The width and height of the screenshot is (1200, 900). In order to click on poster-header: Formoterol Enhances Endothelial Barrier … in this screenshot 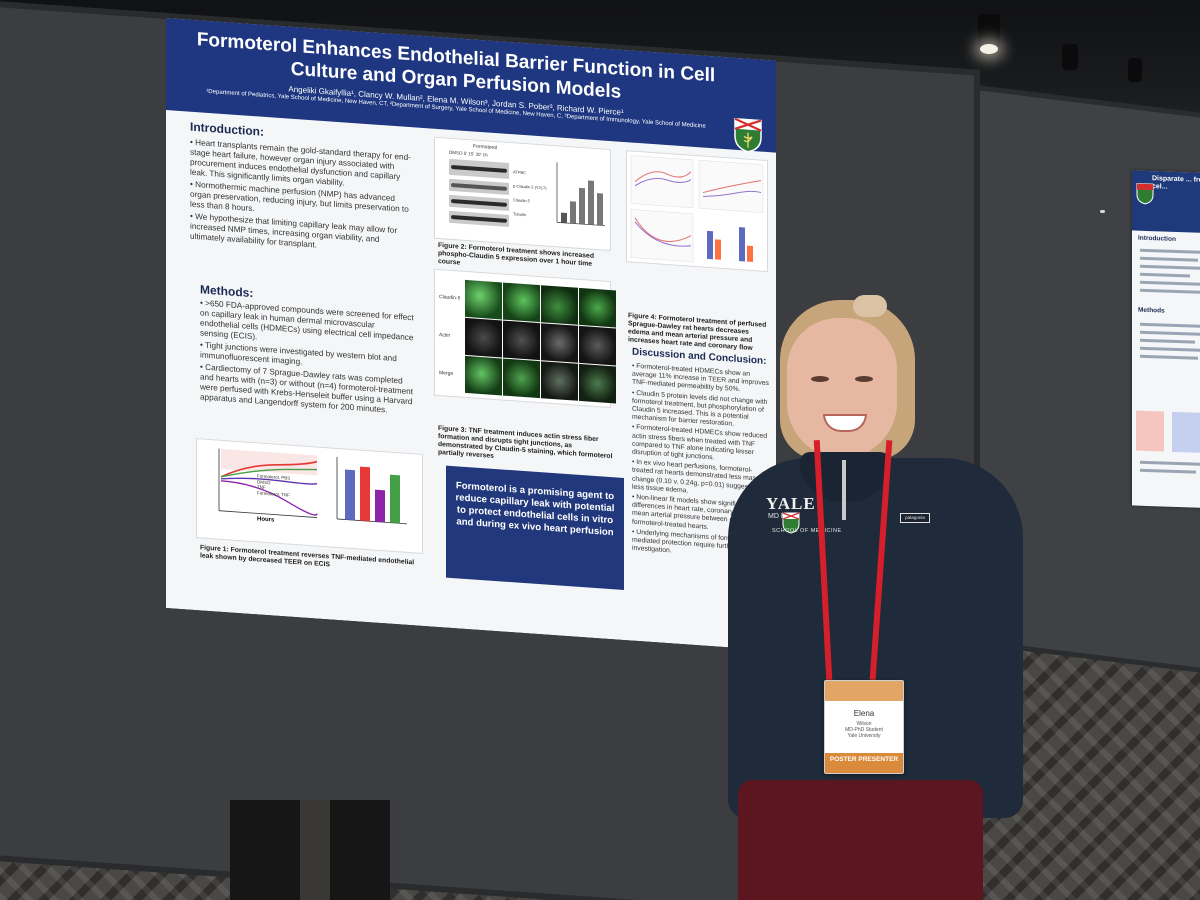, I will do `click(471, 85)`.